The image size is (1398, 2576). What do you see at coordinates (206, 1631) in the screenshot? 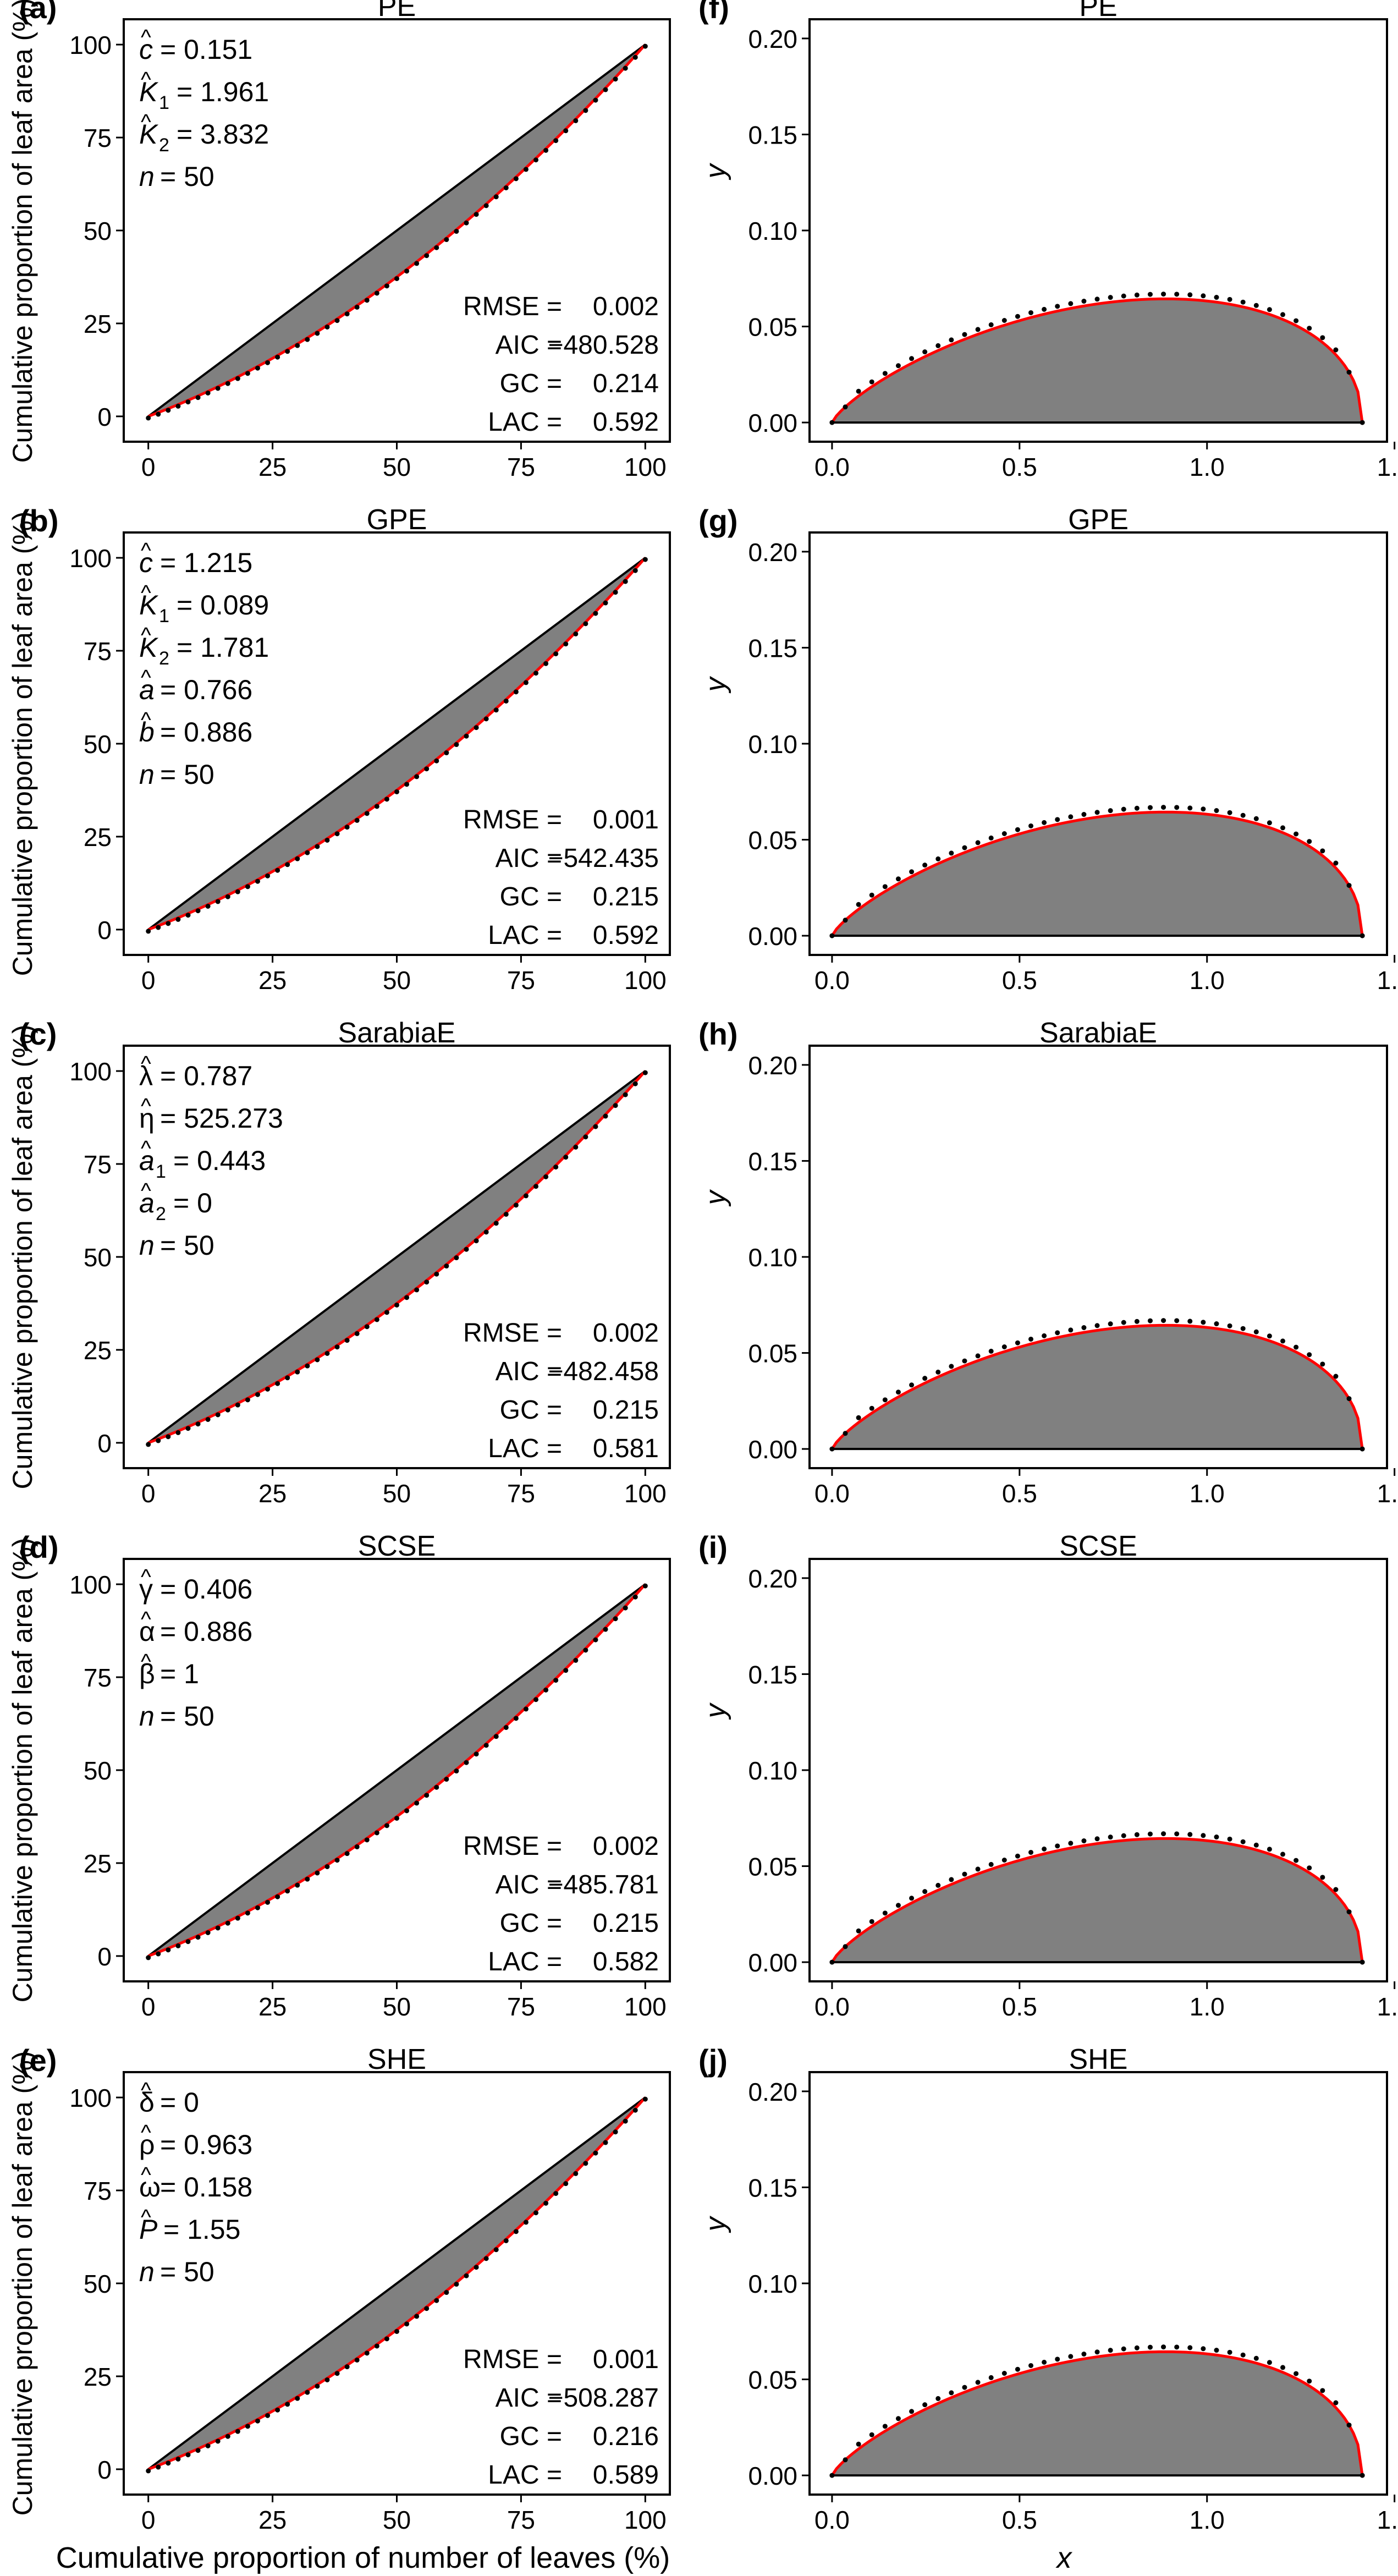
I see `param-value: = 0.886` at bounding box center [206, 1631].